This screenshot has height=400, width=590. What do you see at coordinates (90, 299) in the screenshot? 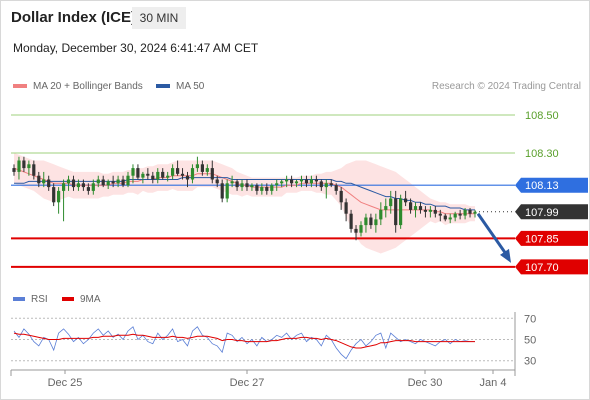
I see `ma9-label: 9MA` at bounding box center [90, 299].